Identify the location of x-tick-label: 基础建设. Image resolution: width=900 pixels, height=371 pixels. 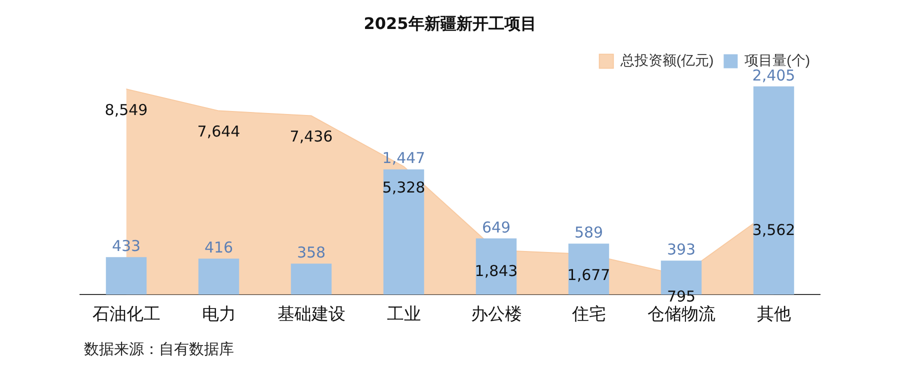
(311, 314).